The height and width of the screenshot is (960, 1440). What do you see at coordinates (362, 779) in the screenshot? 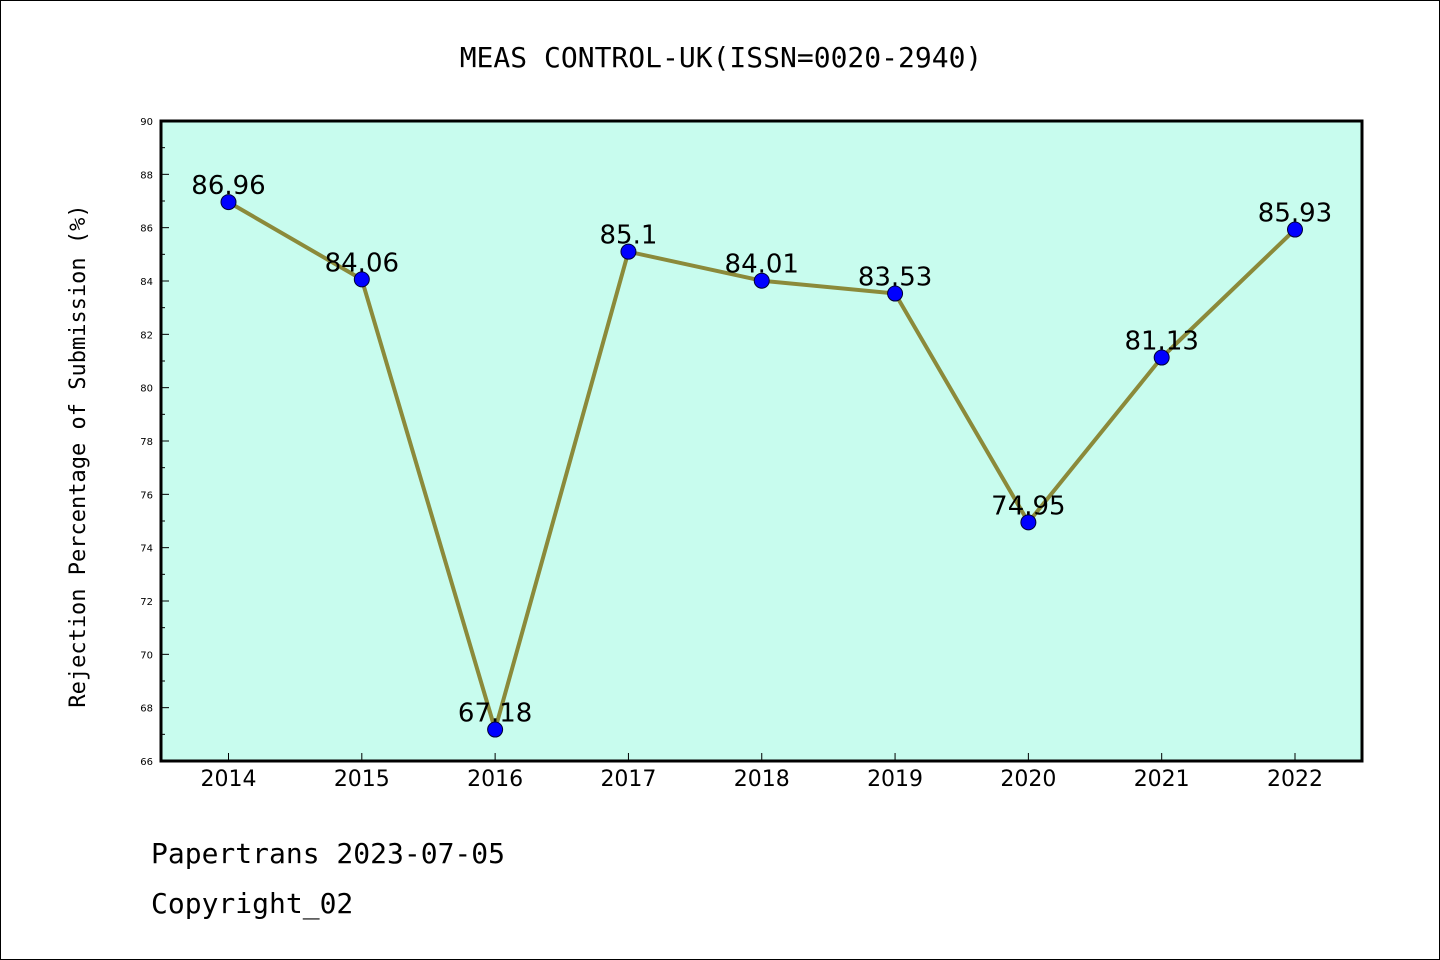
I see `x-tick-label: 2015` at bounding box center [362, 779].